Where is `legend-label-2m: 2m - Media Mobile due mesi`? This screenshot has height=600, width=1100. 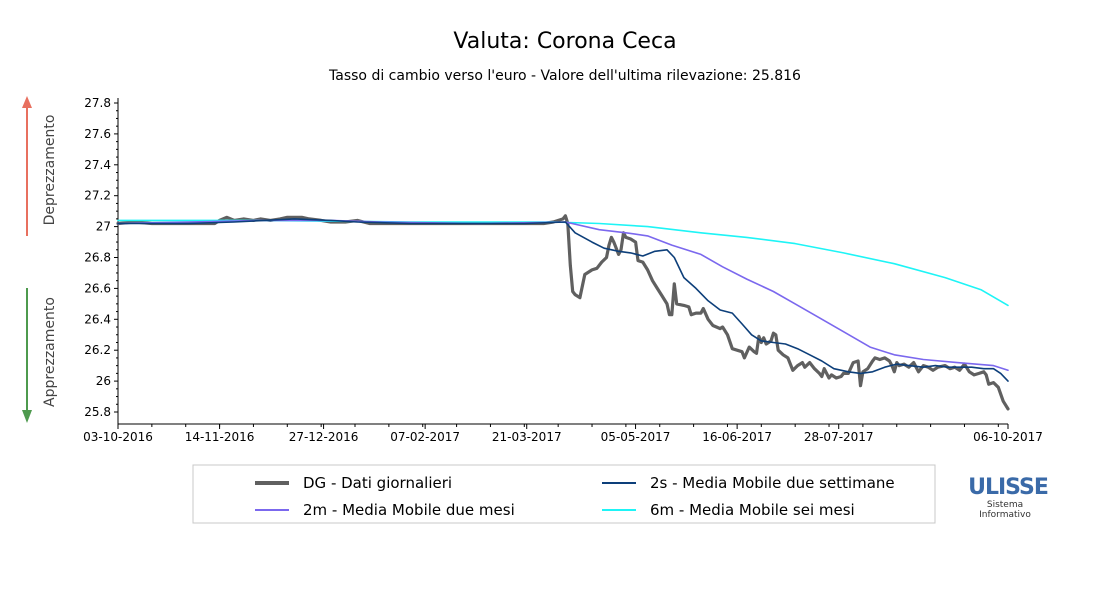
legend-label-2m: 2m - Media Mobile due mesi is located at coordinates (409, 510).